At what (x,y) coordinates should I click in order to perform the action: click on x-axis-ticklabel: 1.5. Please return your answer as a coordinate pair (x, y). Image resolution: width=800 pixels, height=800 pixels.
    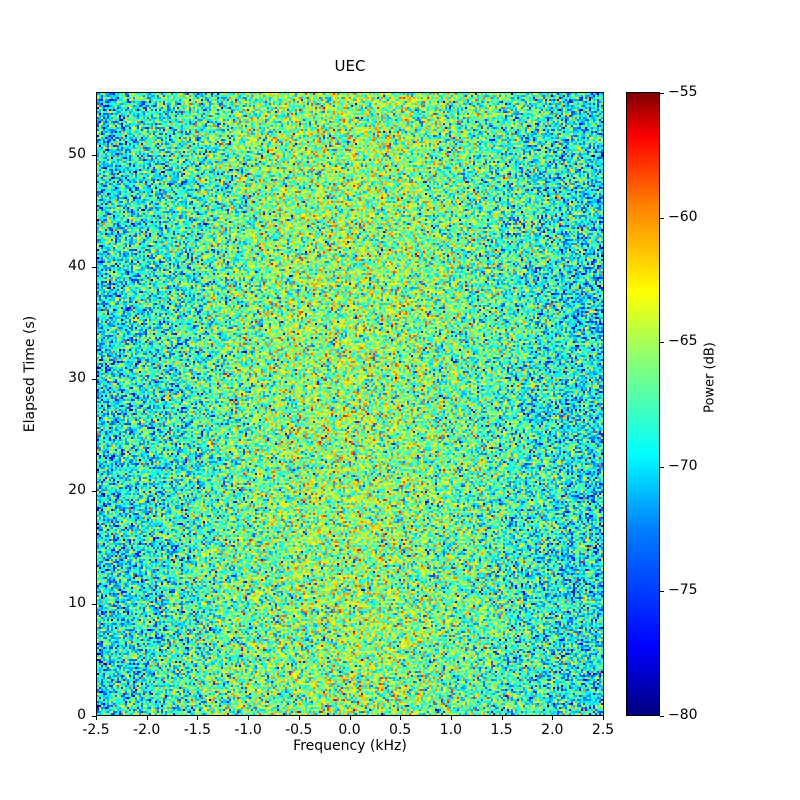
    Looking at the image, I should click on (501, 730).